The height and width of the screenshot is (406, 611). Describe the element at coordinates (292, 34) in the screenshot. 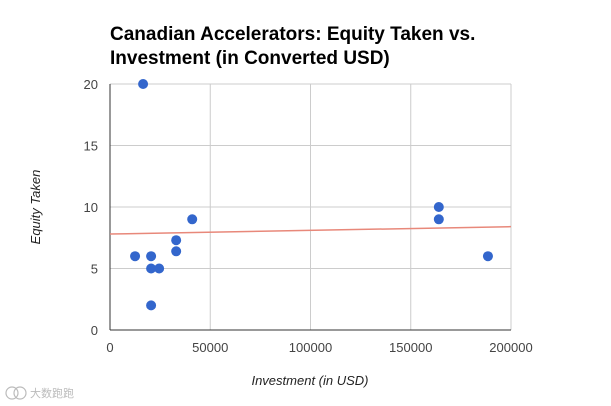

I see `chart-title-line-1: Canadian Accelerators: Equity Taken vs.` at that location.